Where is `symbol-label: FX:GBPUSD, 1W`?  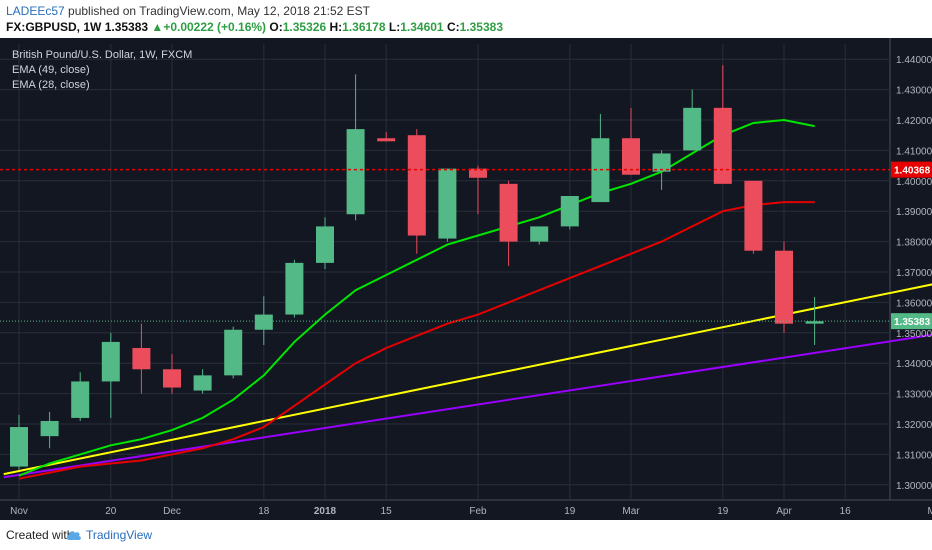 symbol-label: FX:GBPUSD, 1W is located at coordinates (54, 27).